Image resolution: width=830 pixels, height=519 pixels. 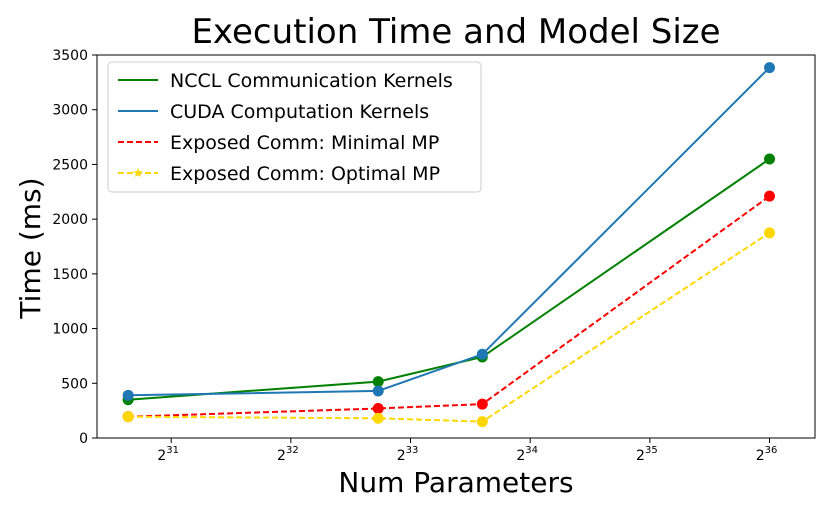 I want to click on legend-star-marker, so click(x=138, y=173).